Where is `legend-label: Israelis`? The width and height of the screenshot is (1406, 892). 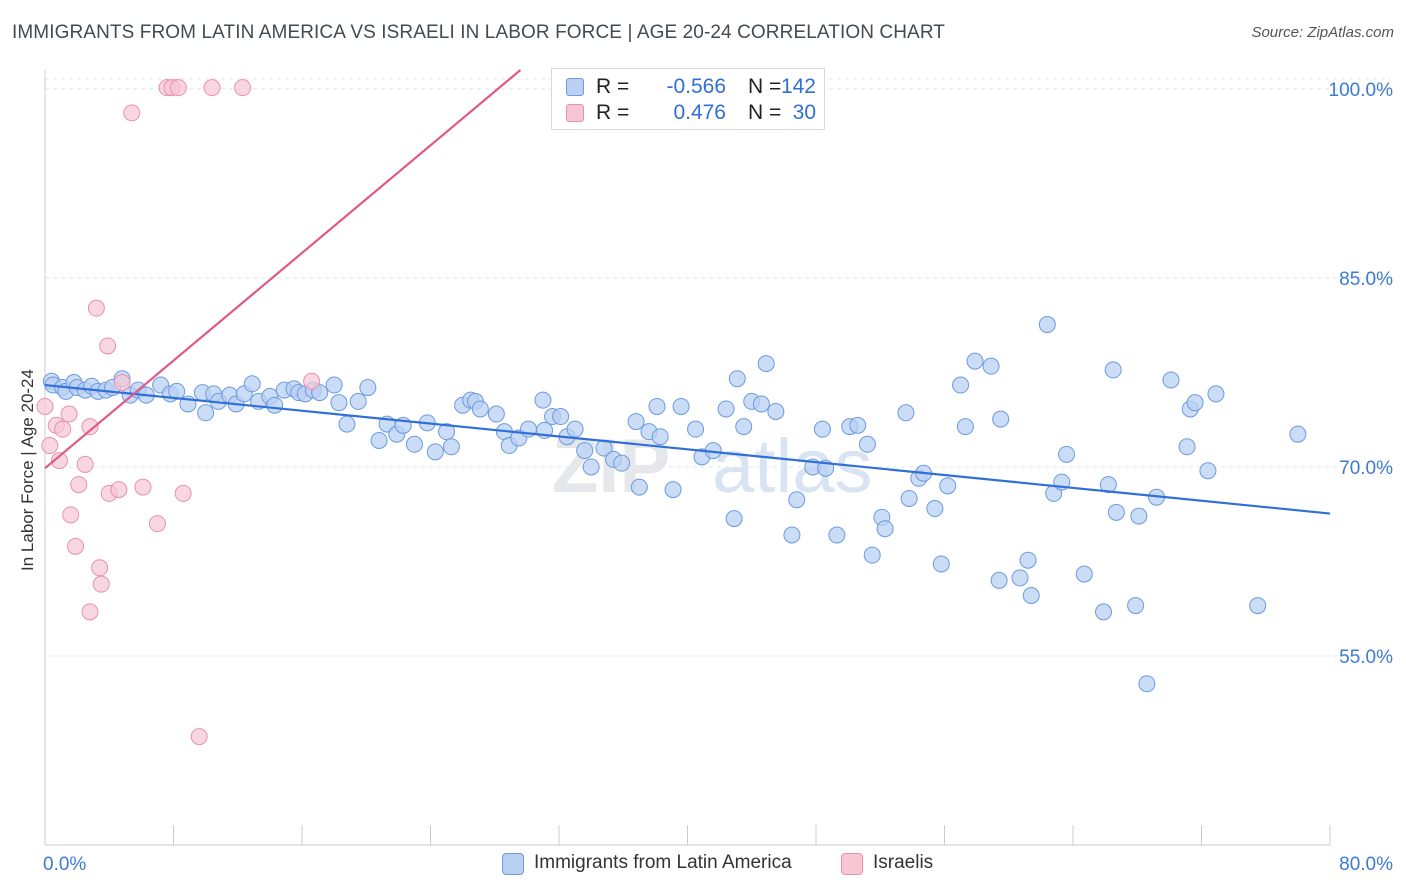 legend-label: Israelis is located at coordinates (903, 862).